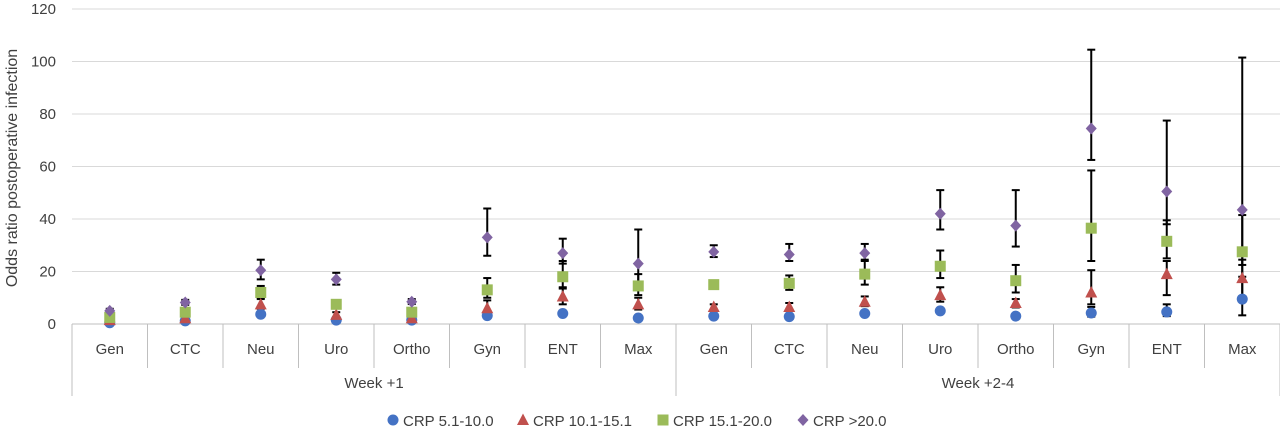 The image size is (1280, 437). Describe the element at coordinates (43, 62) in the screenshot. I see `y-tick-label: 100` at that location.